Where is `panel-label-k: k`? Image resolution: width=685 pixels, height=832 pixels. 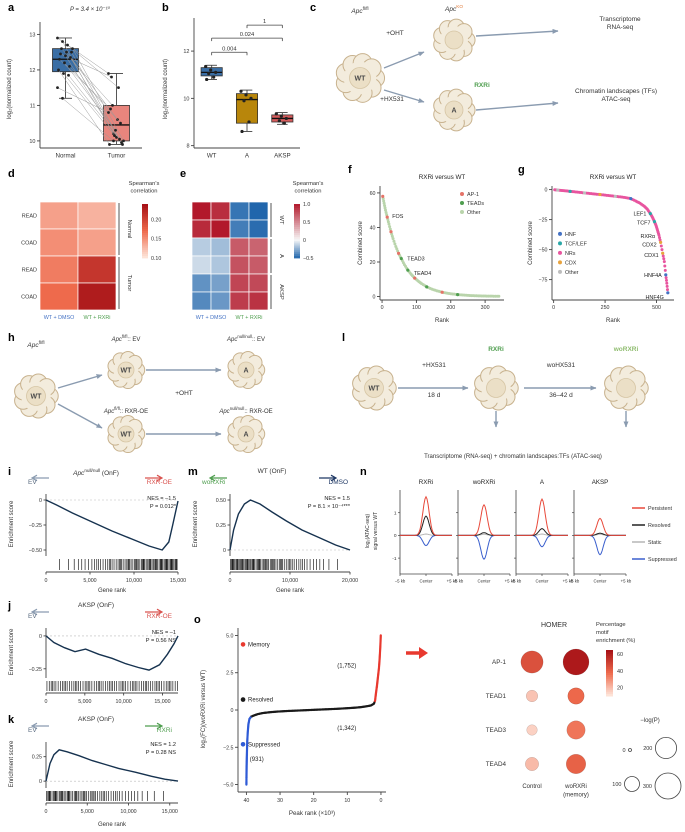 panel-label-k: k is located at coordinates (11, 720).